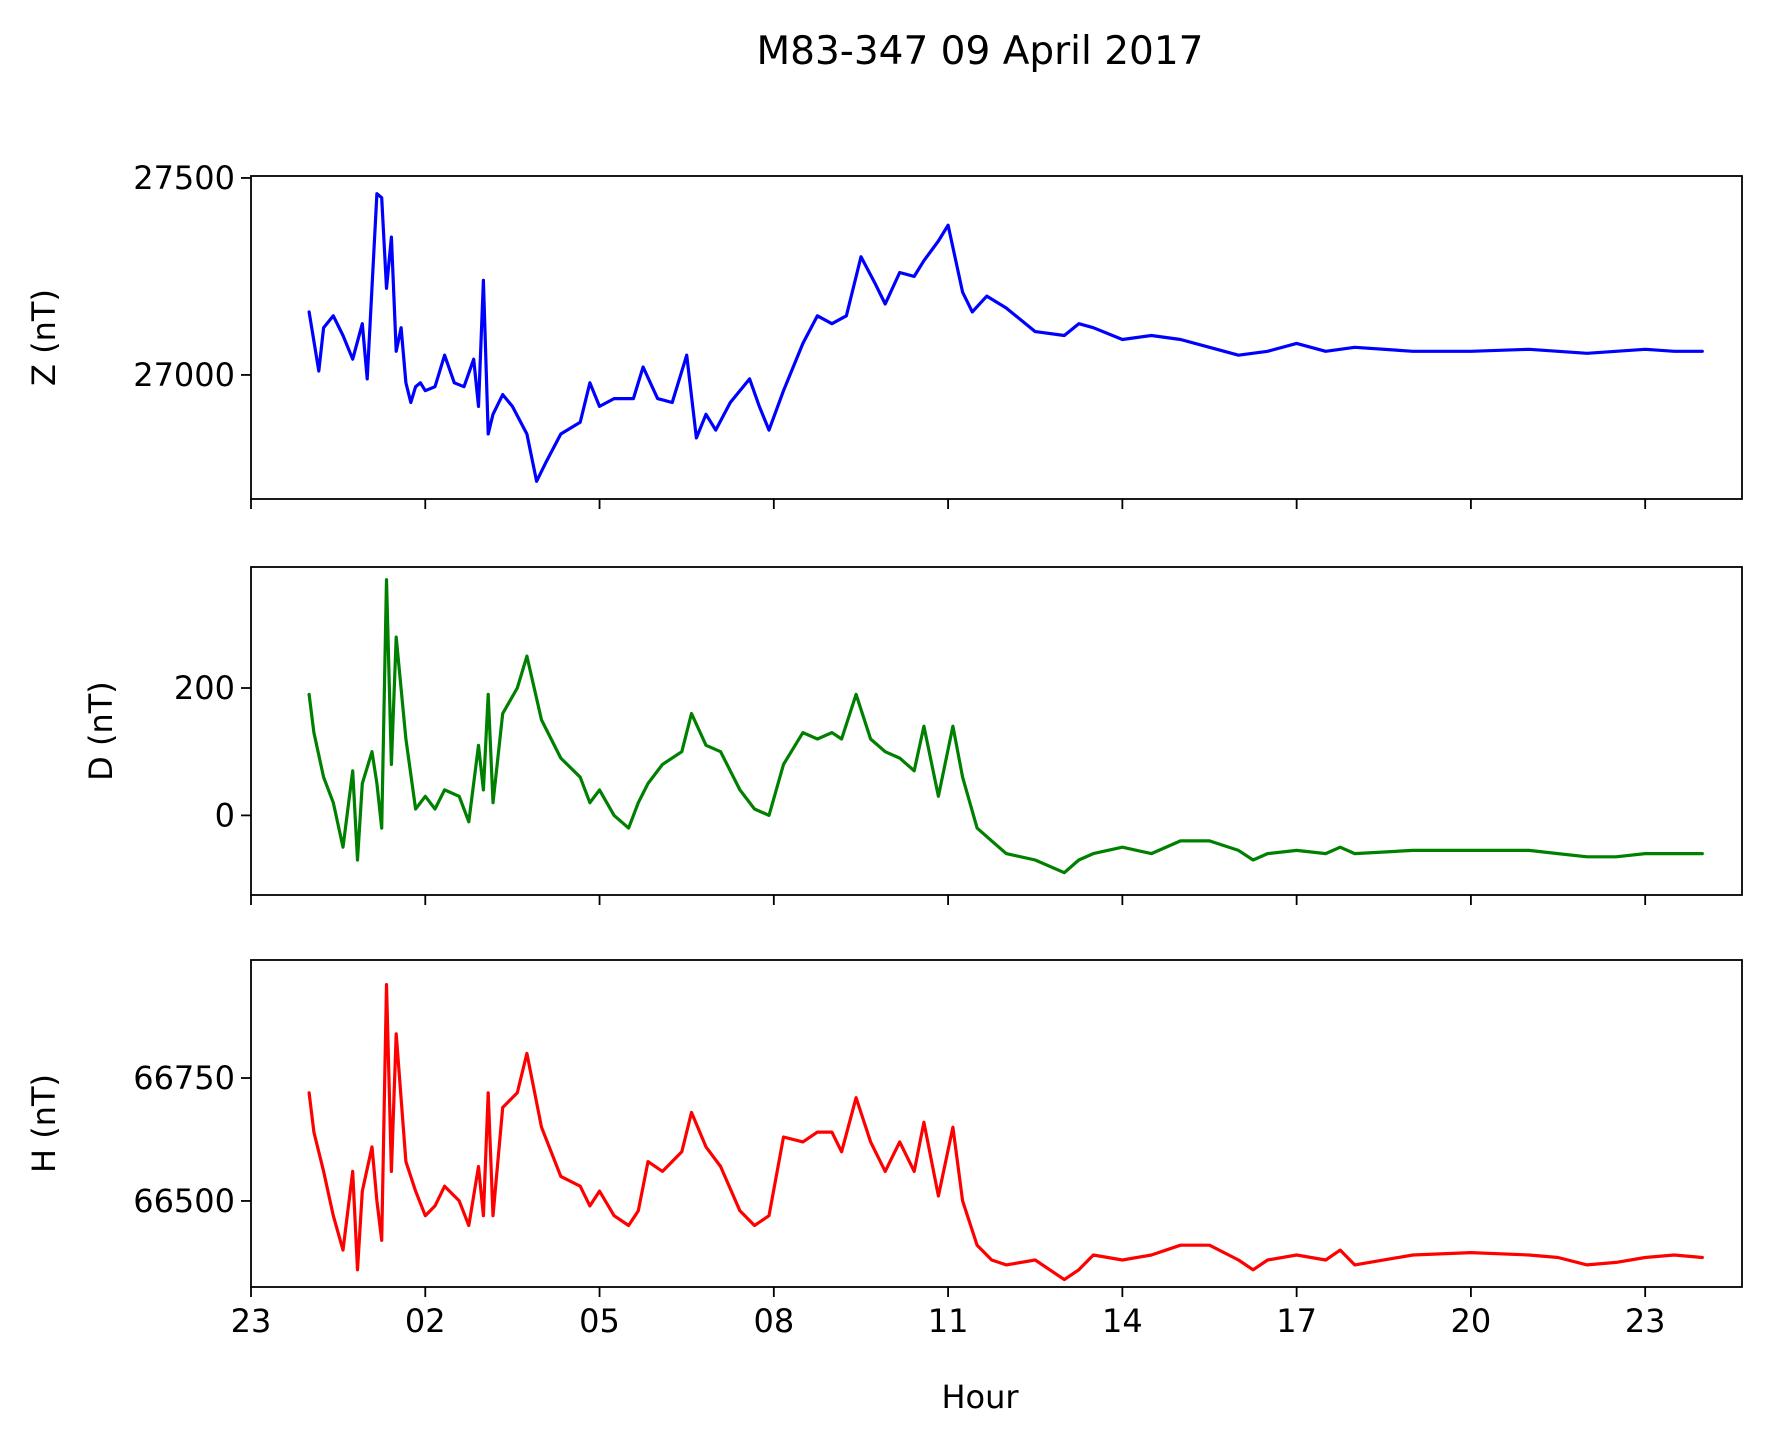  I want to click on x-axis-label: Hour, so click(980, 1397).